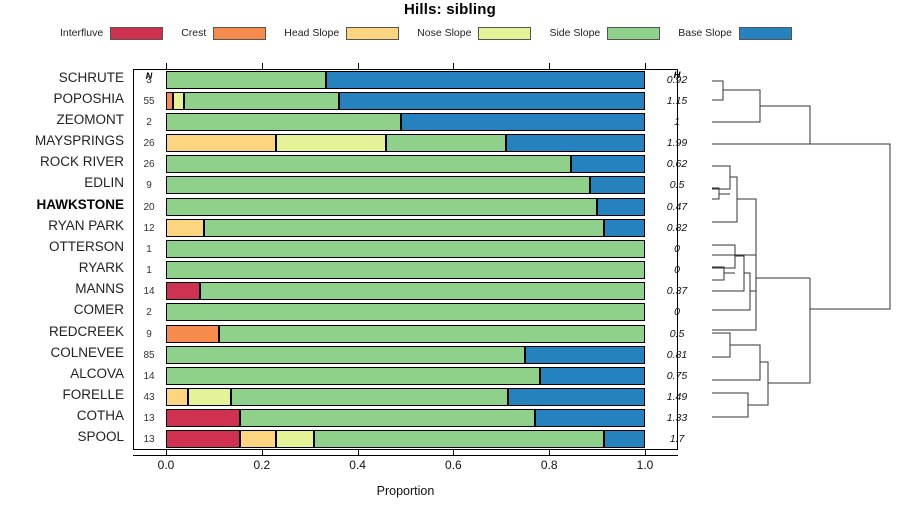  What do you see at coordinates (677, 418) in the screenshot?
I see `h-value: 1.33` at bounding box center [677, 418].